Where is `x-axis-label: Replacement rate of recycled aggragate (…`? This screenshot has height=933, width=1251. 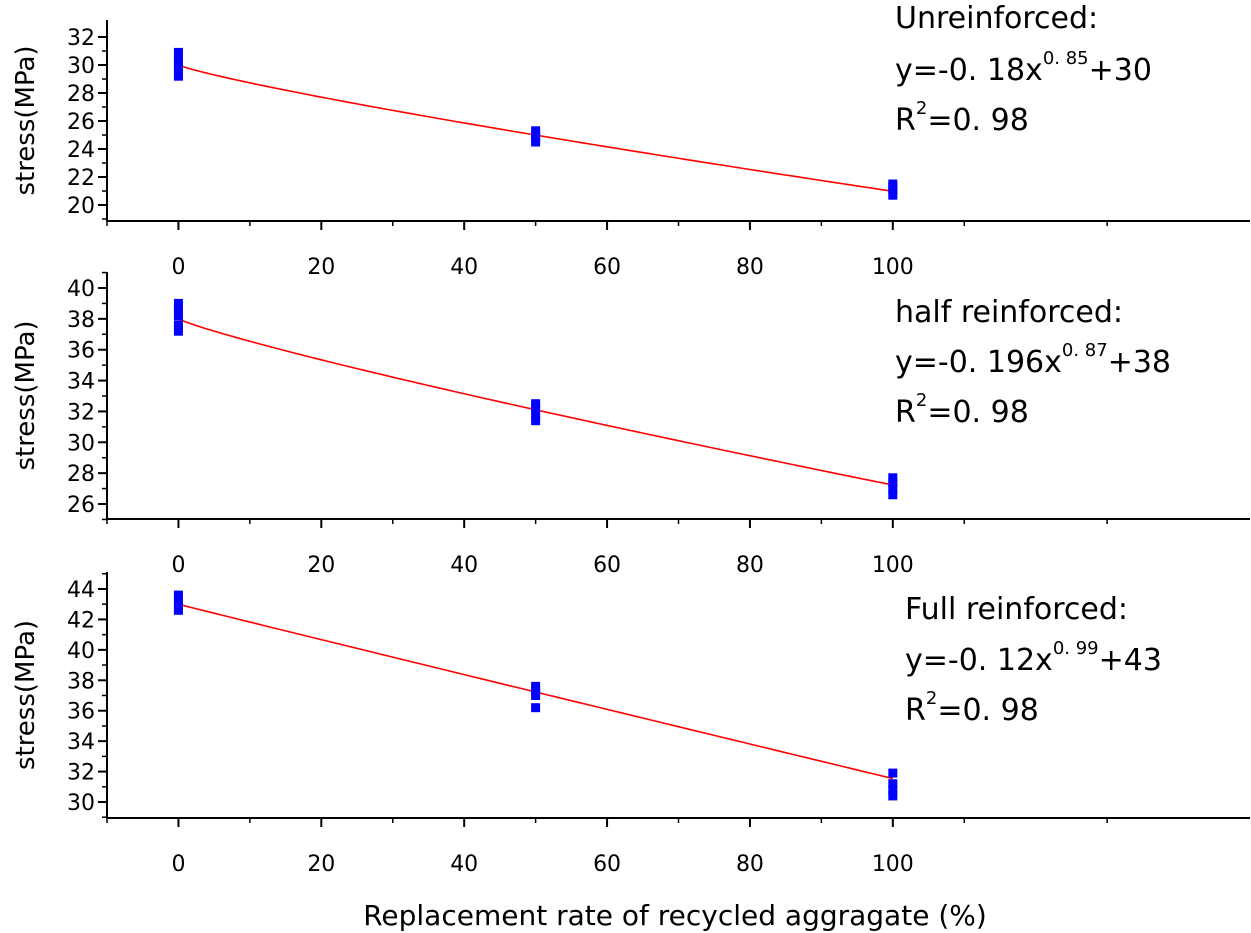
x-axis-label: Replacement rate of recycled aggragate (… is located at coordinates (675, 915).